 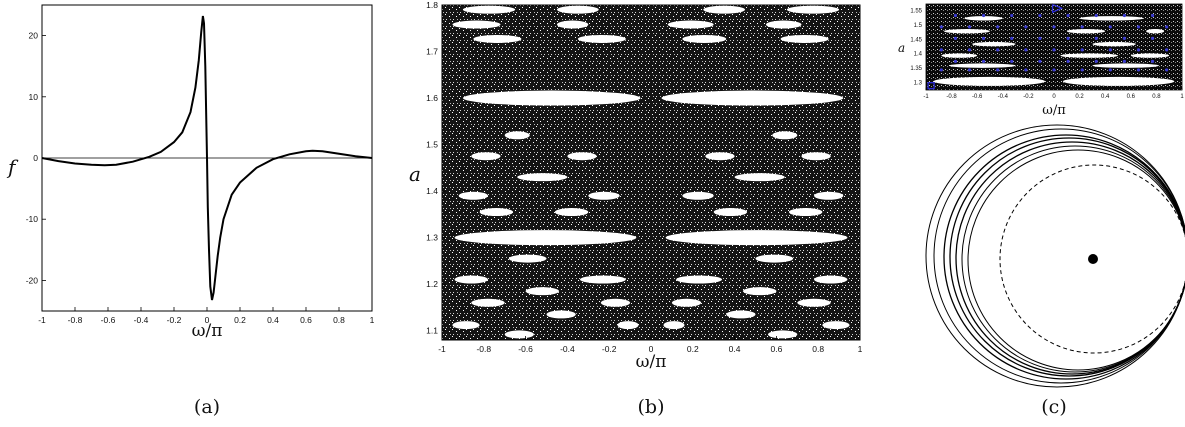 I want to click on panel-b-x-ticks: -1 -0.8 -0.6 -0.4 -0.2 0 0.2 0.4 0.6 0.8 1, so click(x=650, y=345).